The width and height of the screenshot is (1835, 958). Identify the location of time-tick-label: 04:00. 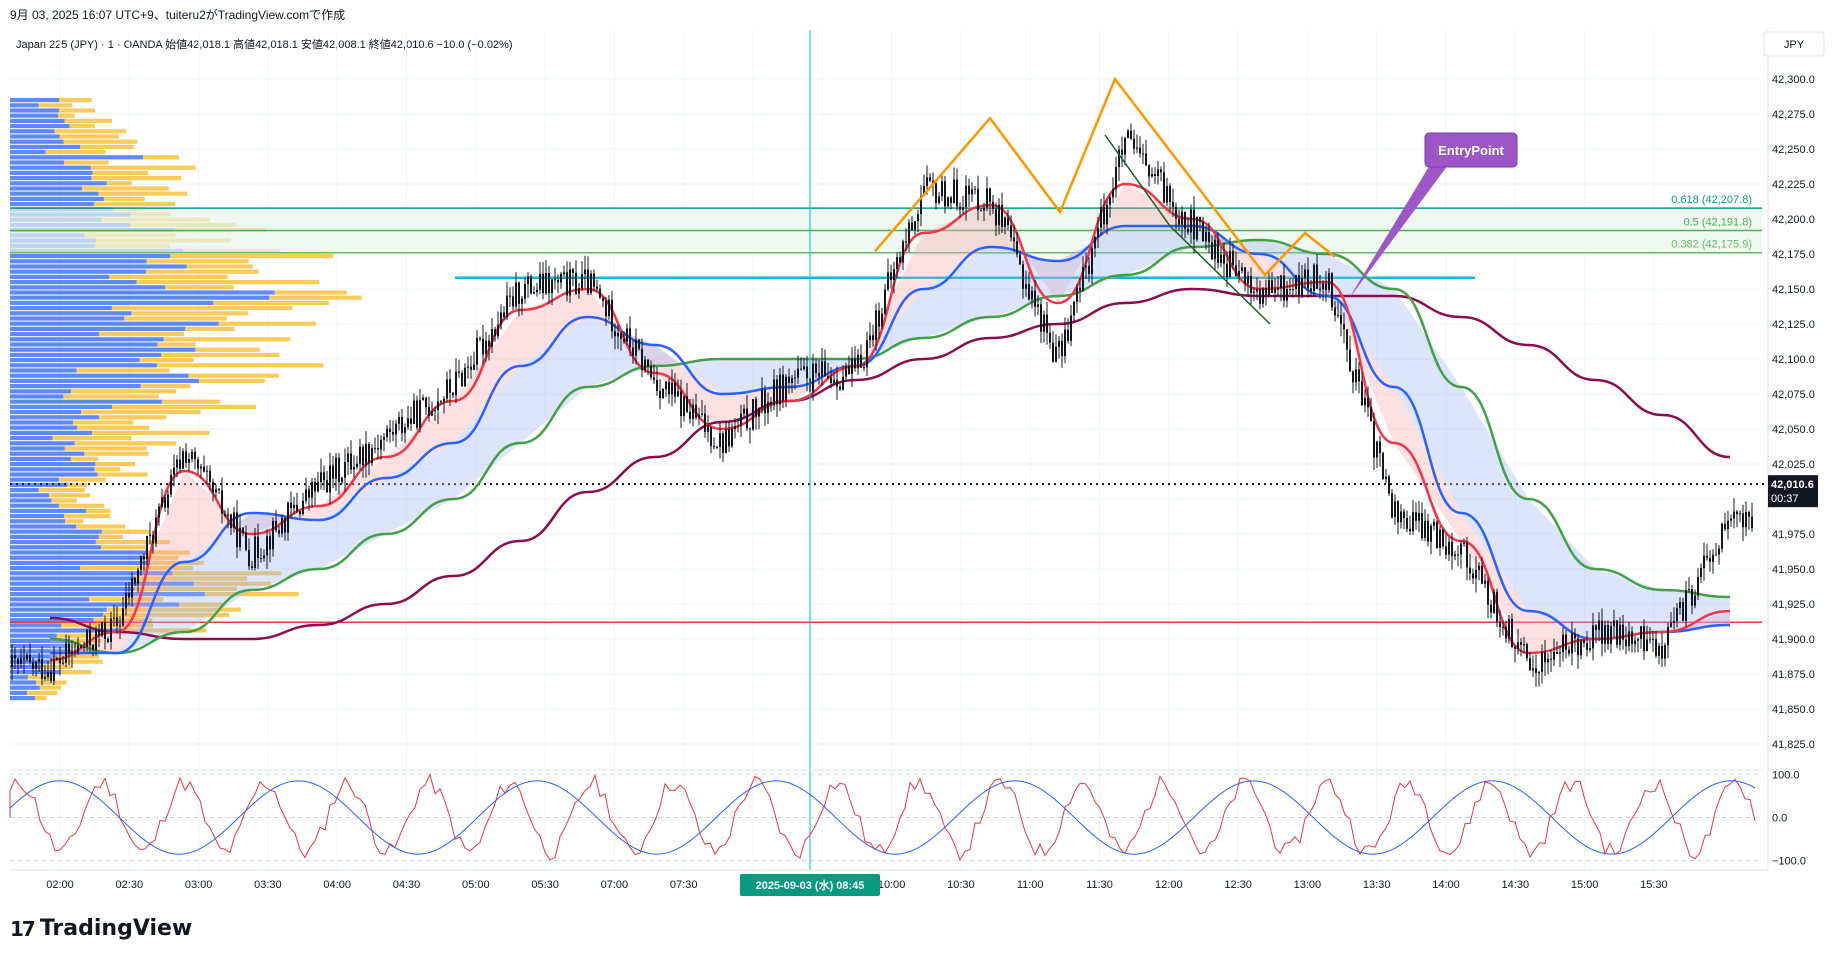
(337, 885).